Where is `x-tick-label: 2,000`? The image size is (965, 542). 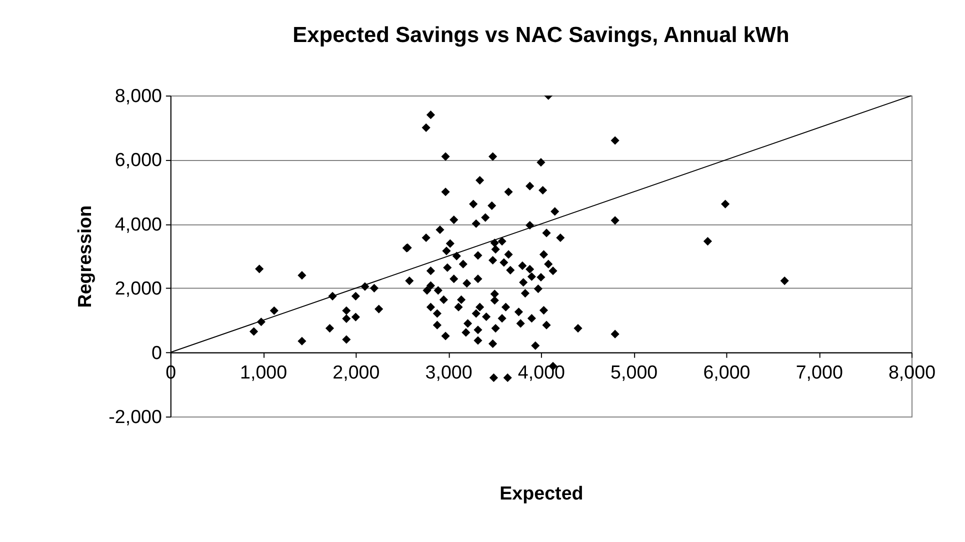
x-tick-label: 2,000 is located at coordinates (356, 372).